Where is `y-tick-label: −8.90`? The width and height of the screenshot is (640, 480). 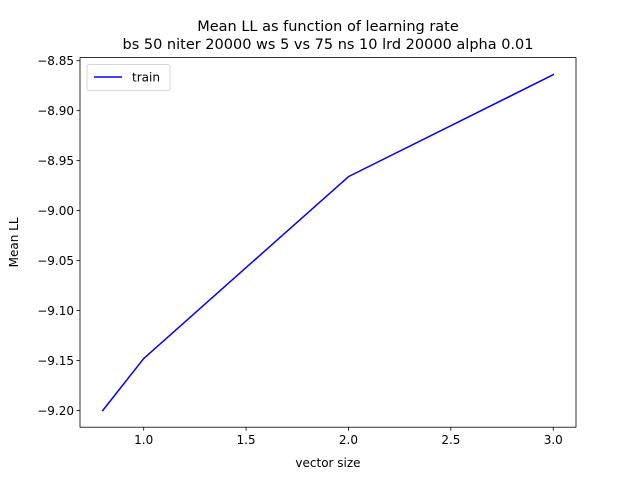
y-tick-label: −8.90 is located at coordinates (55, 111).